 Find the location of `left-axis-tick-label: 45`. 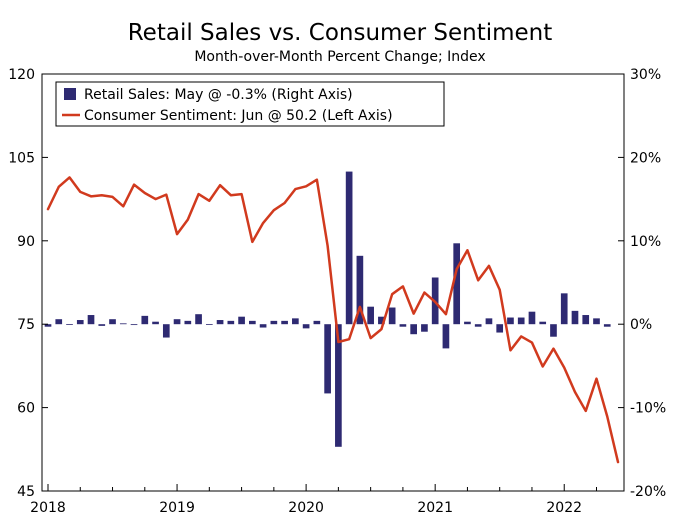

left-axis-tick-label: 45 is located at coordinates (26, 492).